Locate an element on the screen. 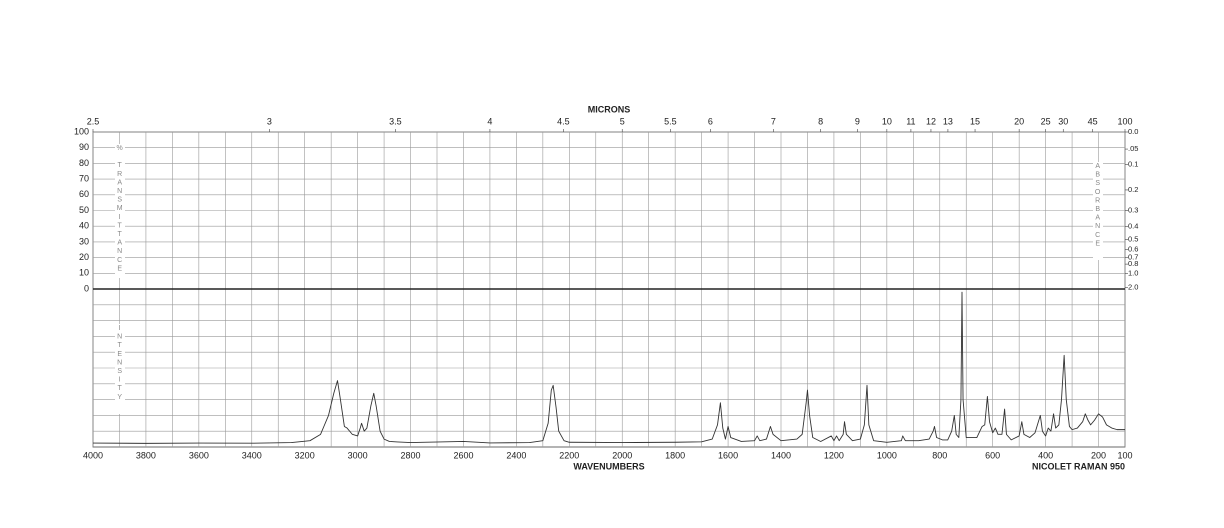 This screenshot has height=528, width=1224. y2-tick-label: 0.8 is located at coordinates (1133, 263).